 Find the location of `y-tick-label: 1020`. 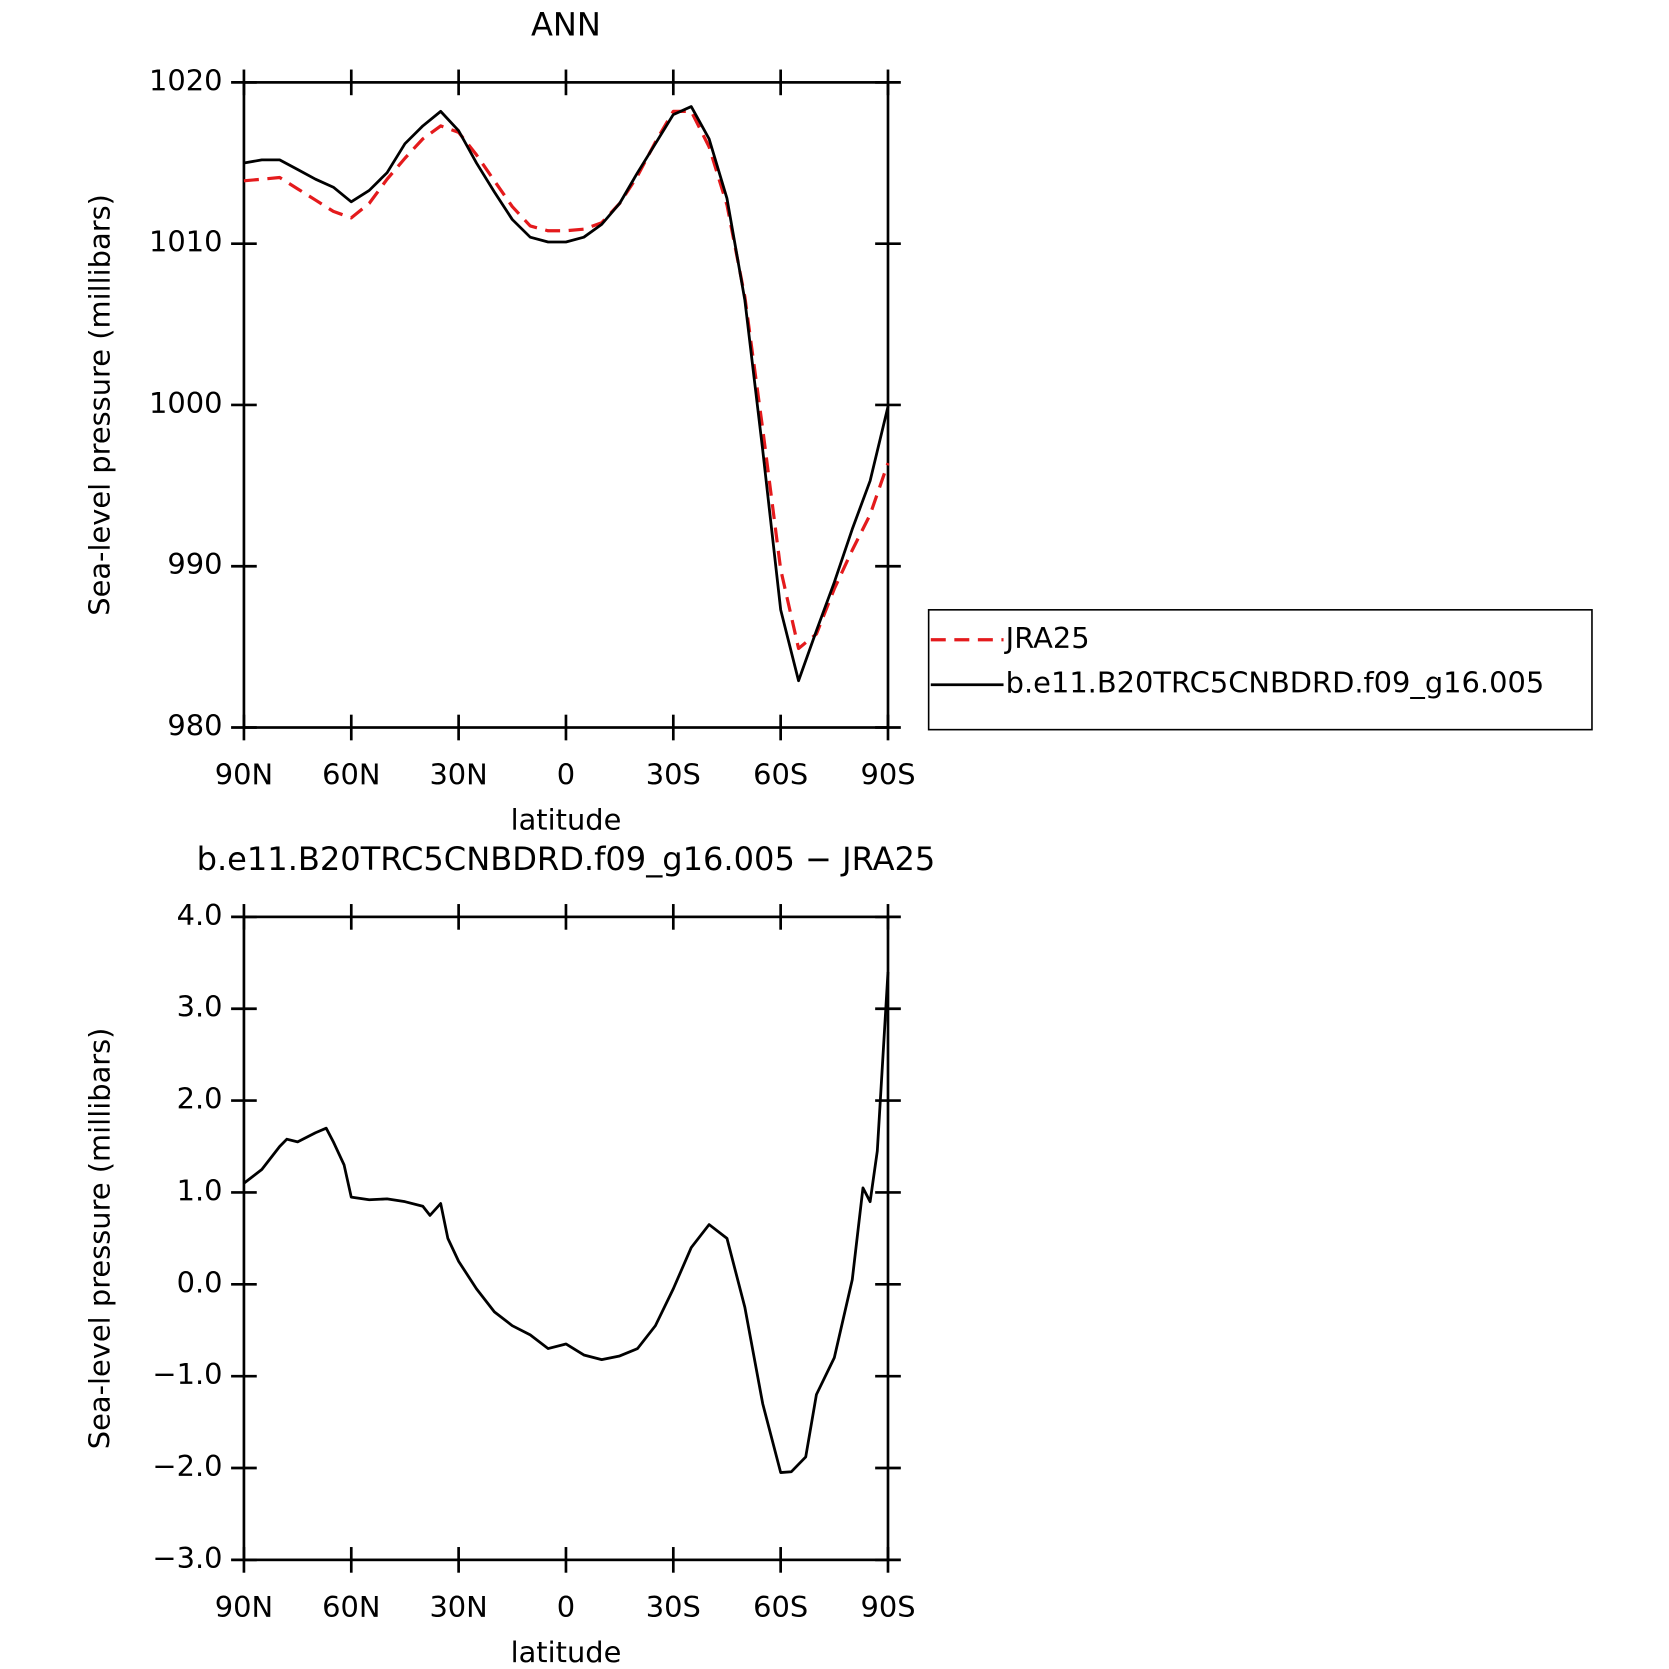

y-tick-label: 1020 is located at coordinates (186, 80).